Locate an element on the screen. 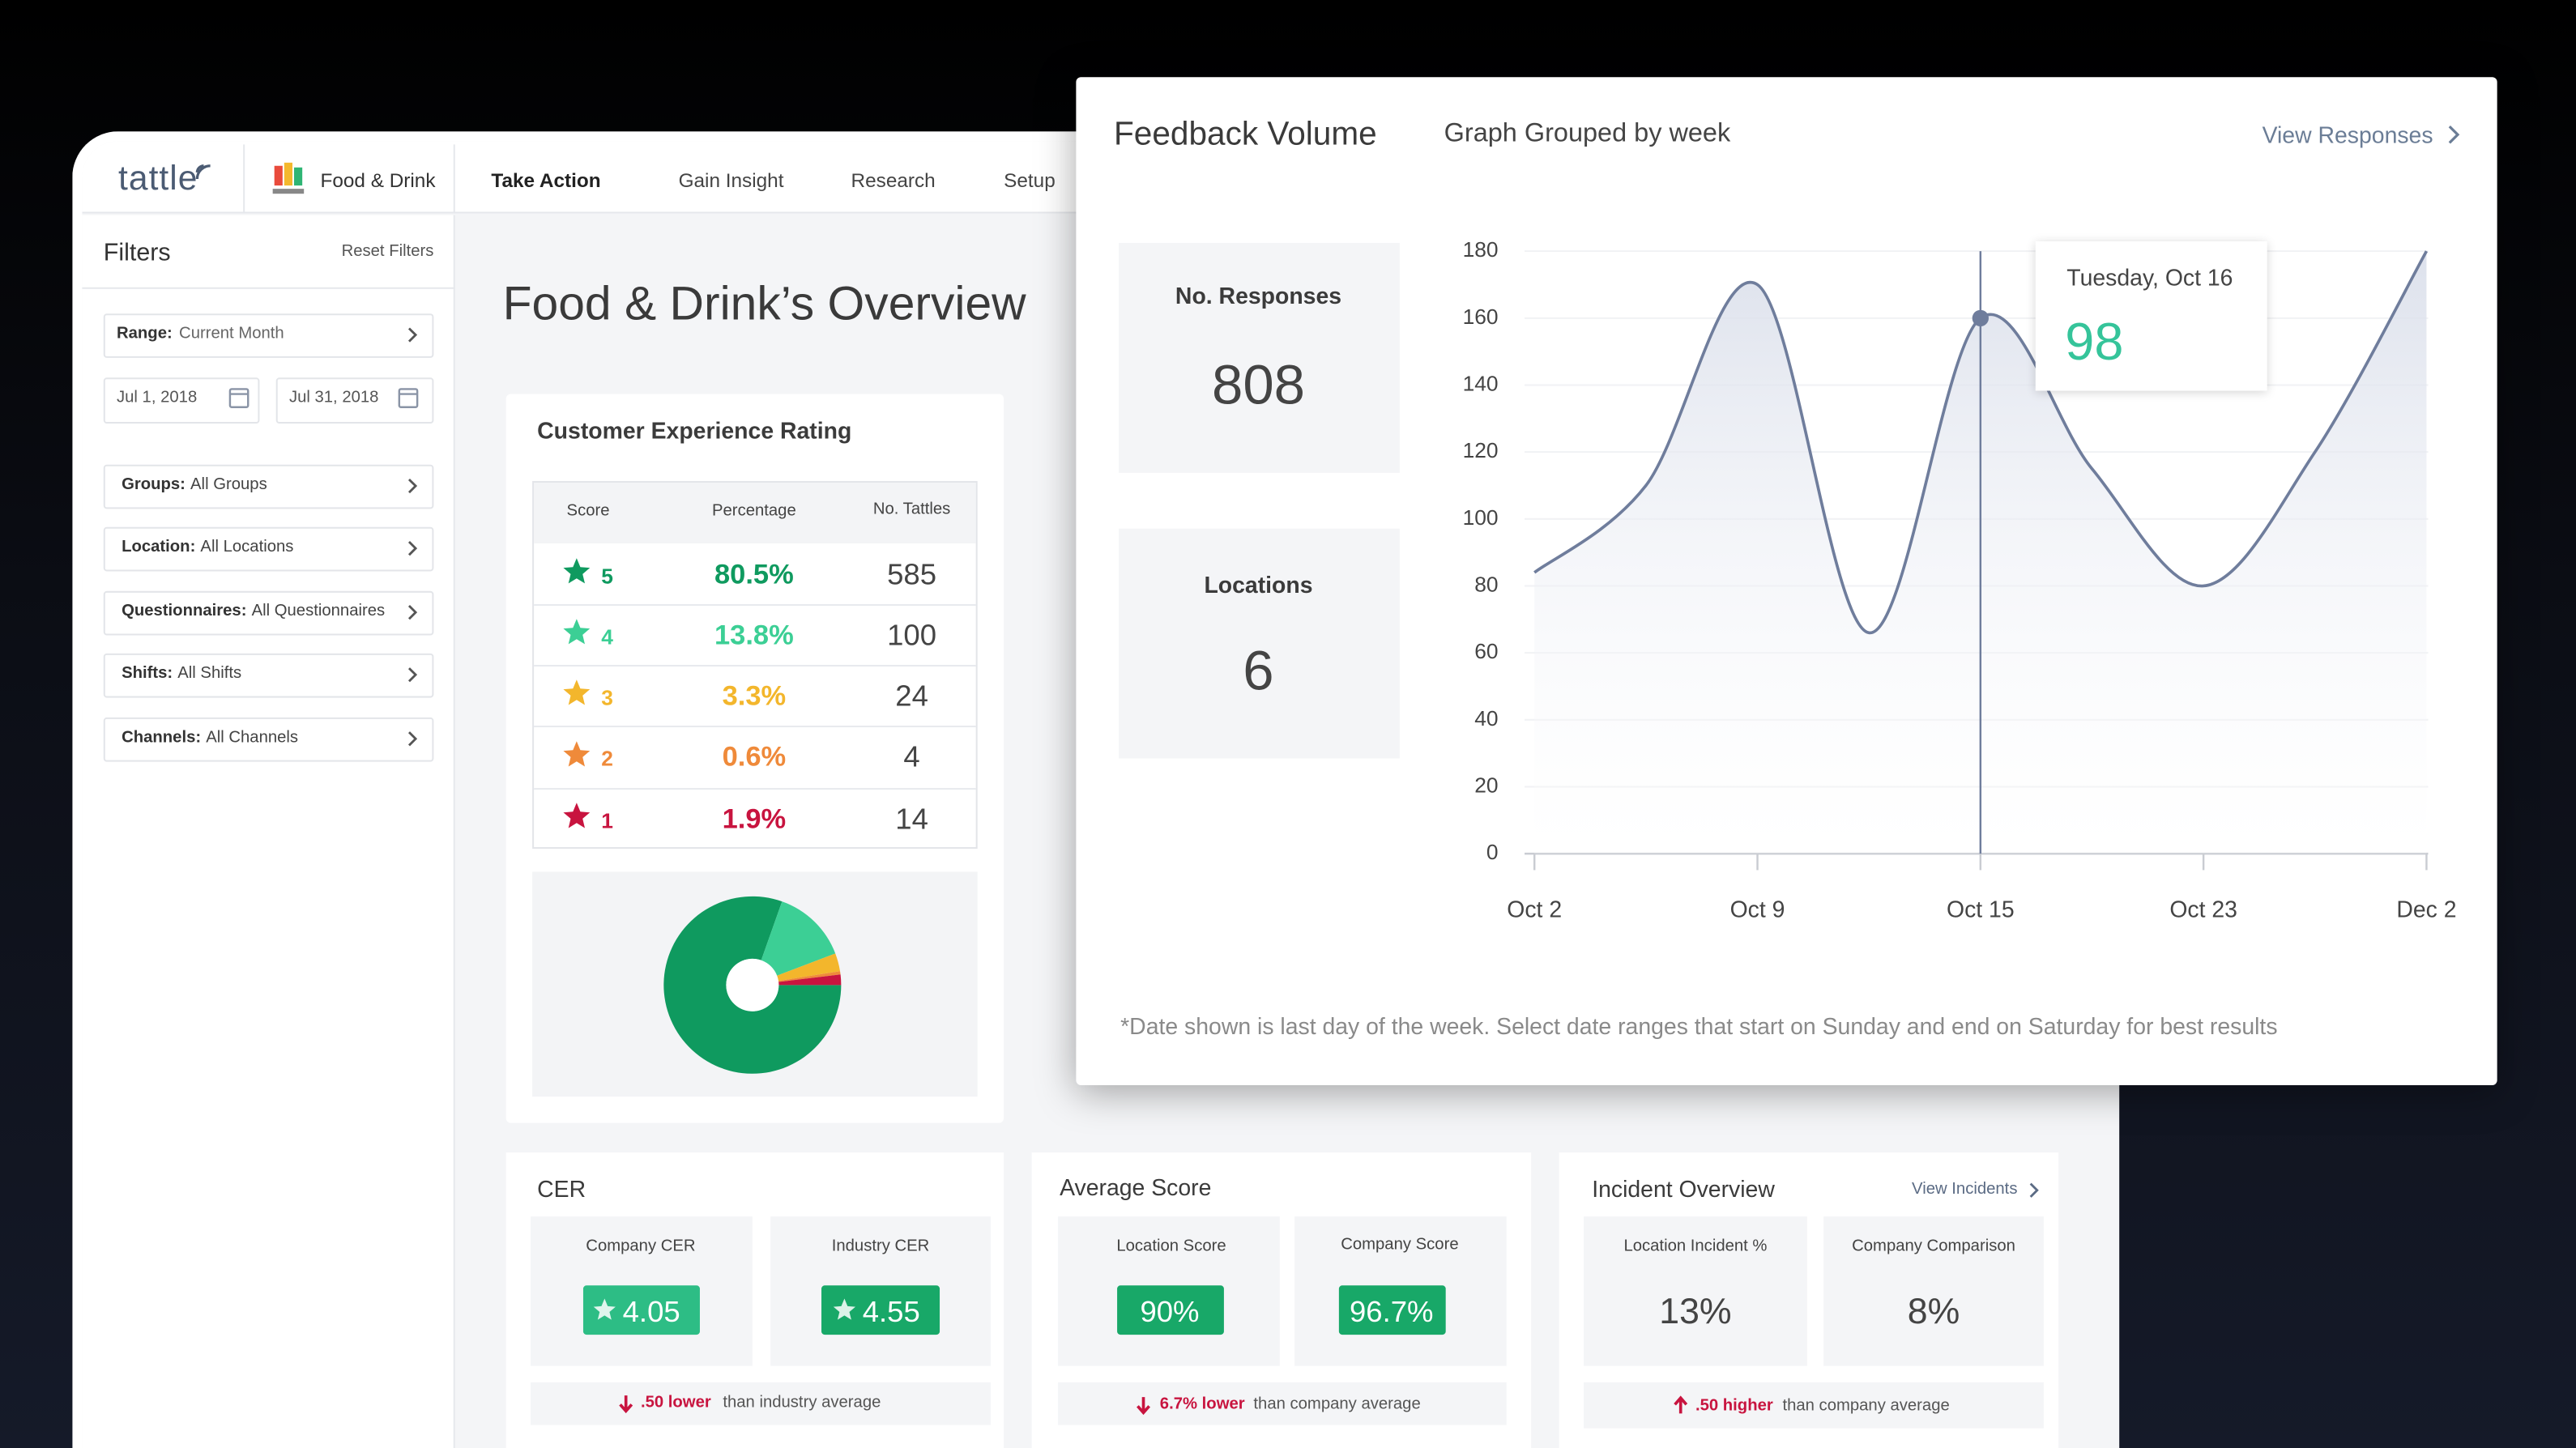  table-header: Percentage is located at coordinates (754, 511).